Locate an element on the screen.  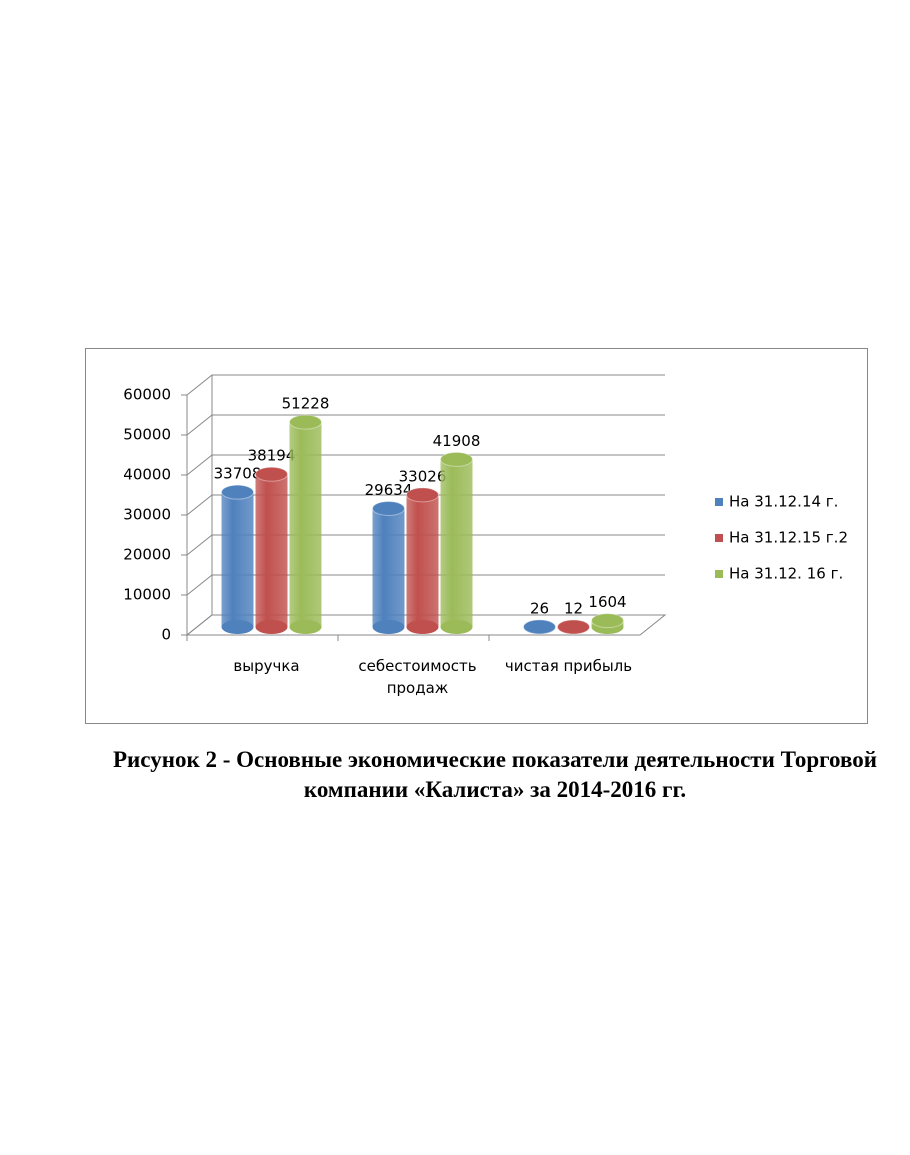
y-tick-label: 10000 is located at coordinates (147, 595).